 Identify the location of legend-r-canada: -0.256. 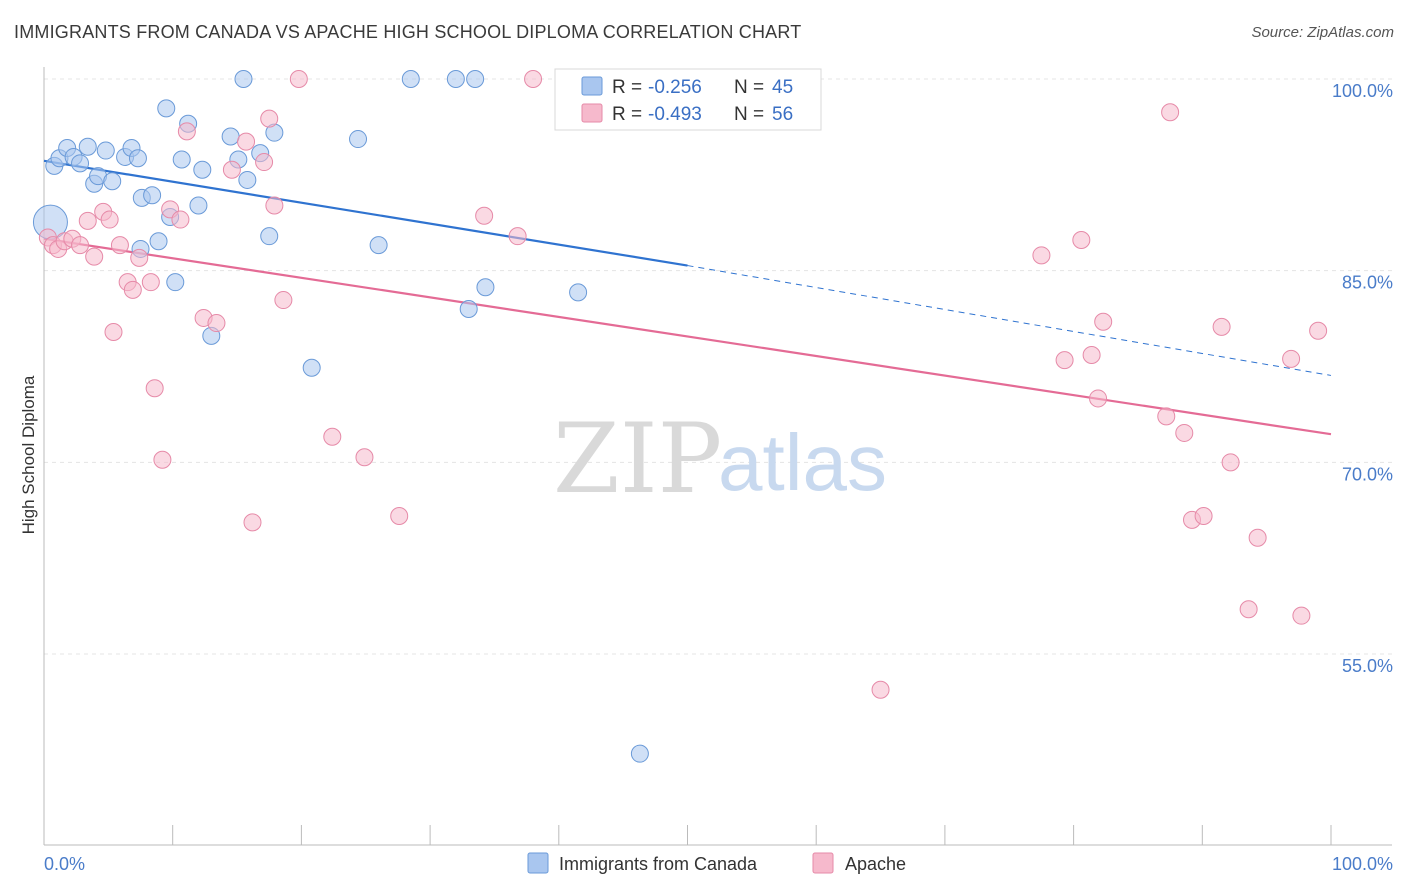
(675, 87).